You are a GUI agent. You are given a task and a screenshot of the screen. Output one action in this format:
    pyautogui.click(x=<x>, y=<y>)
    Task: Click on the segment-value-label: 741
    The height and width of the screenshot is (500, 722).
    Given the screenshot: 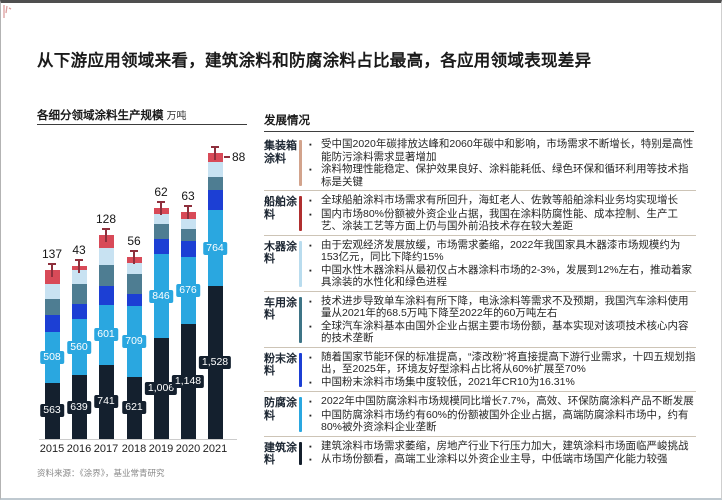 What is the action you would take?
    pyautogui.click(x=106, y=402)
    